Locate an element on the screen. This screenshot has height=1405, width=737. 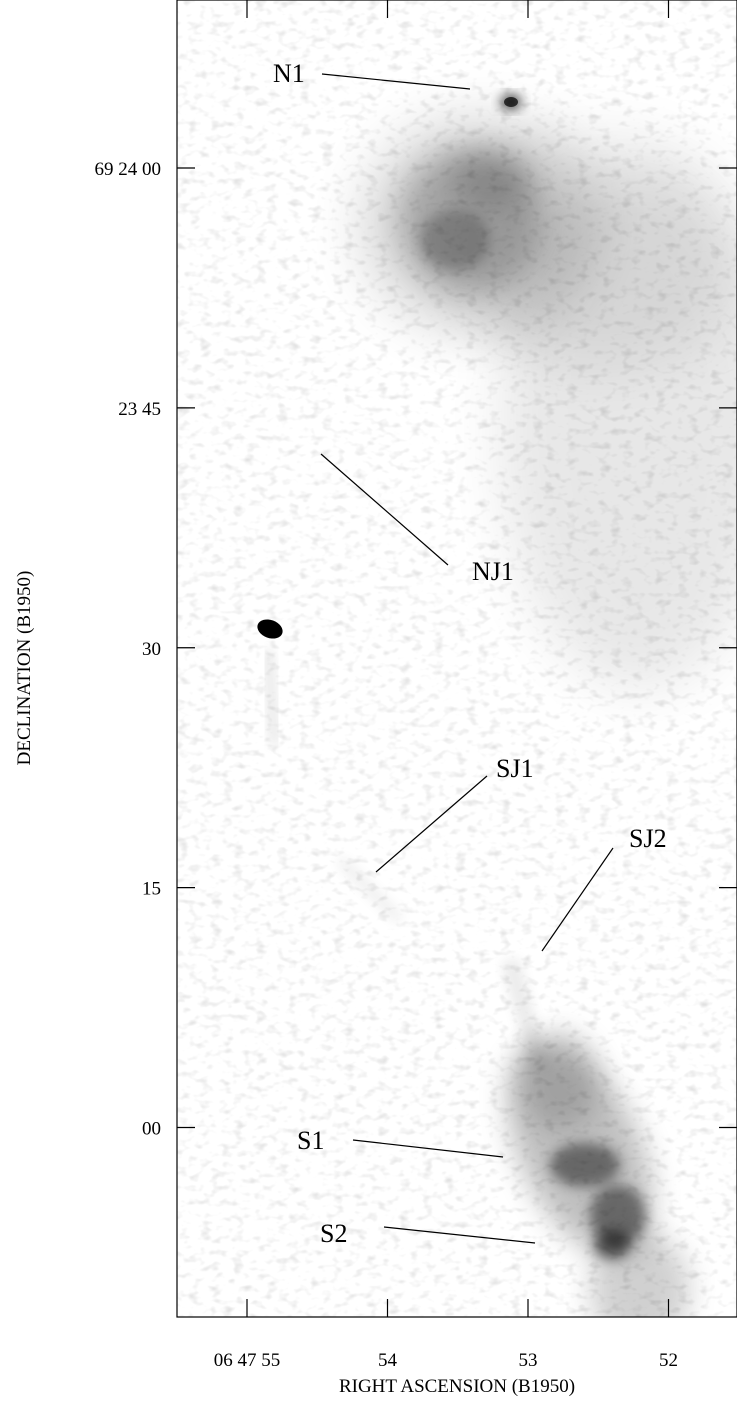
x-tick-label: 52 is located at coordinates (668, 1360).